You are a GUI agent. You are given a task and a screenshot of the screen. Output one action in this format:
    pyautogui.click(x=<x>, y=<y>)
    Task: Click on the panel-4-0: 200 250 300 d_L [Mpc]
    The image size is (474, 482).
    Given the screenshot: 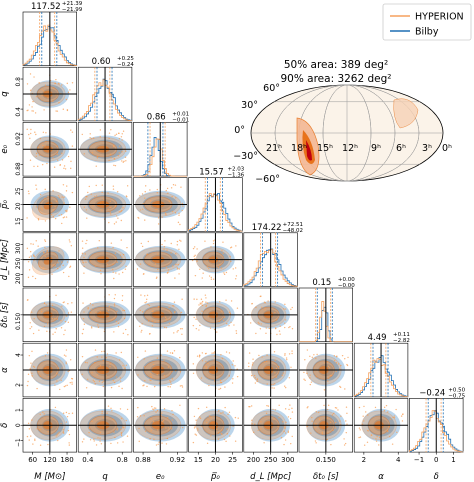 What is the action you would take?
    pyautogui.click(x=39, y=259)
    